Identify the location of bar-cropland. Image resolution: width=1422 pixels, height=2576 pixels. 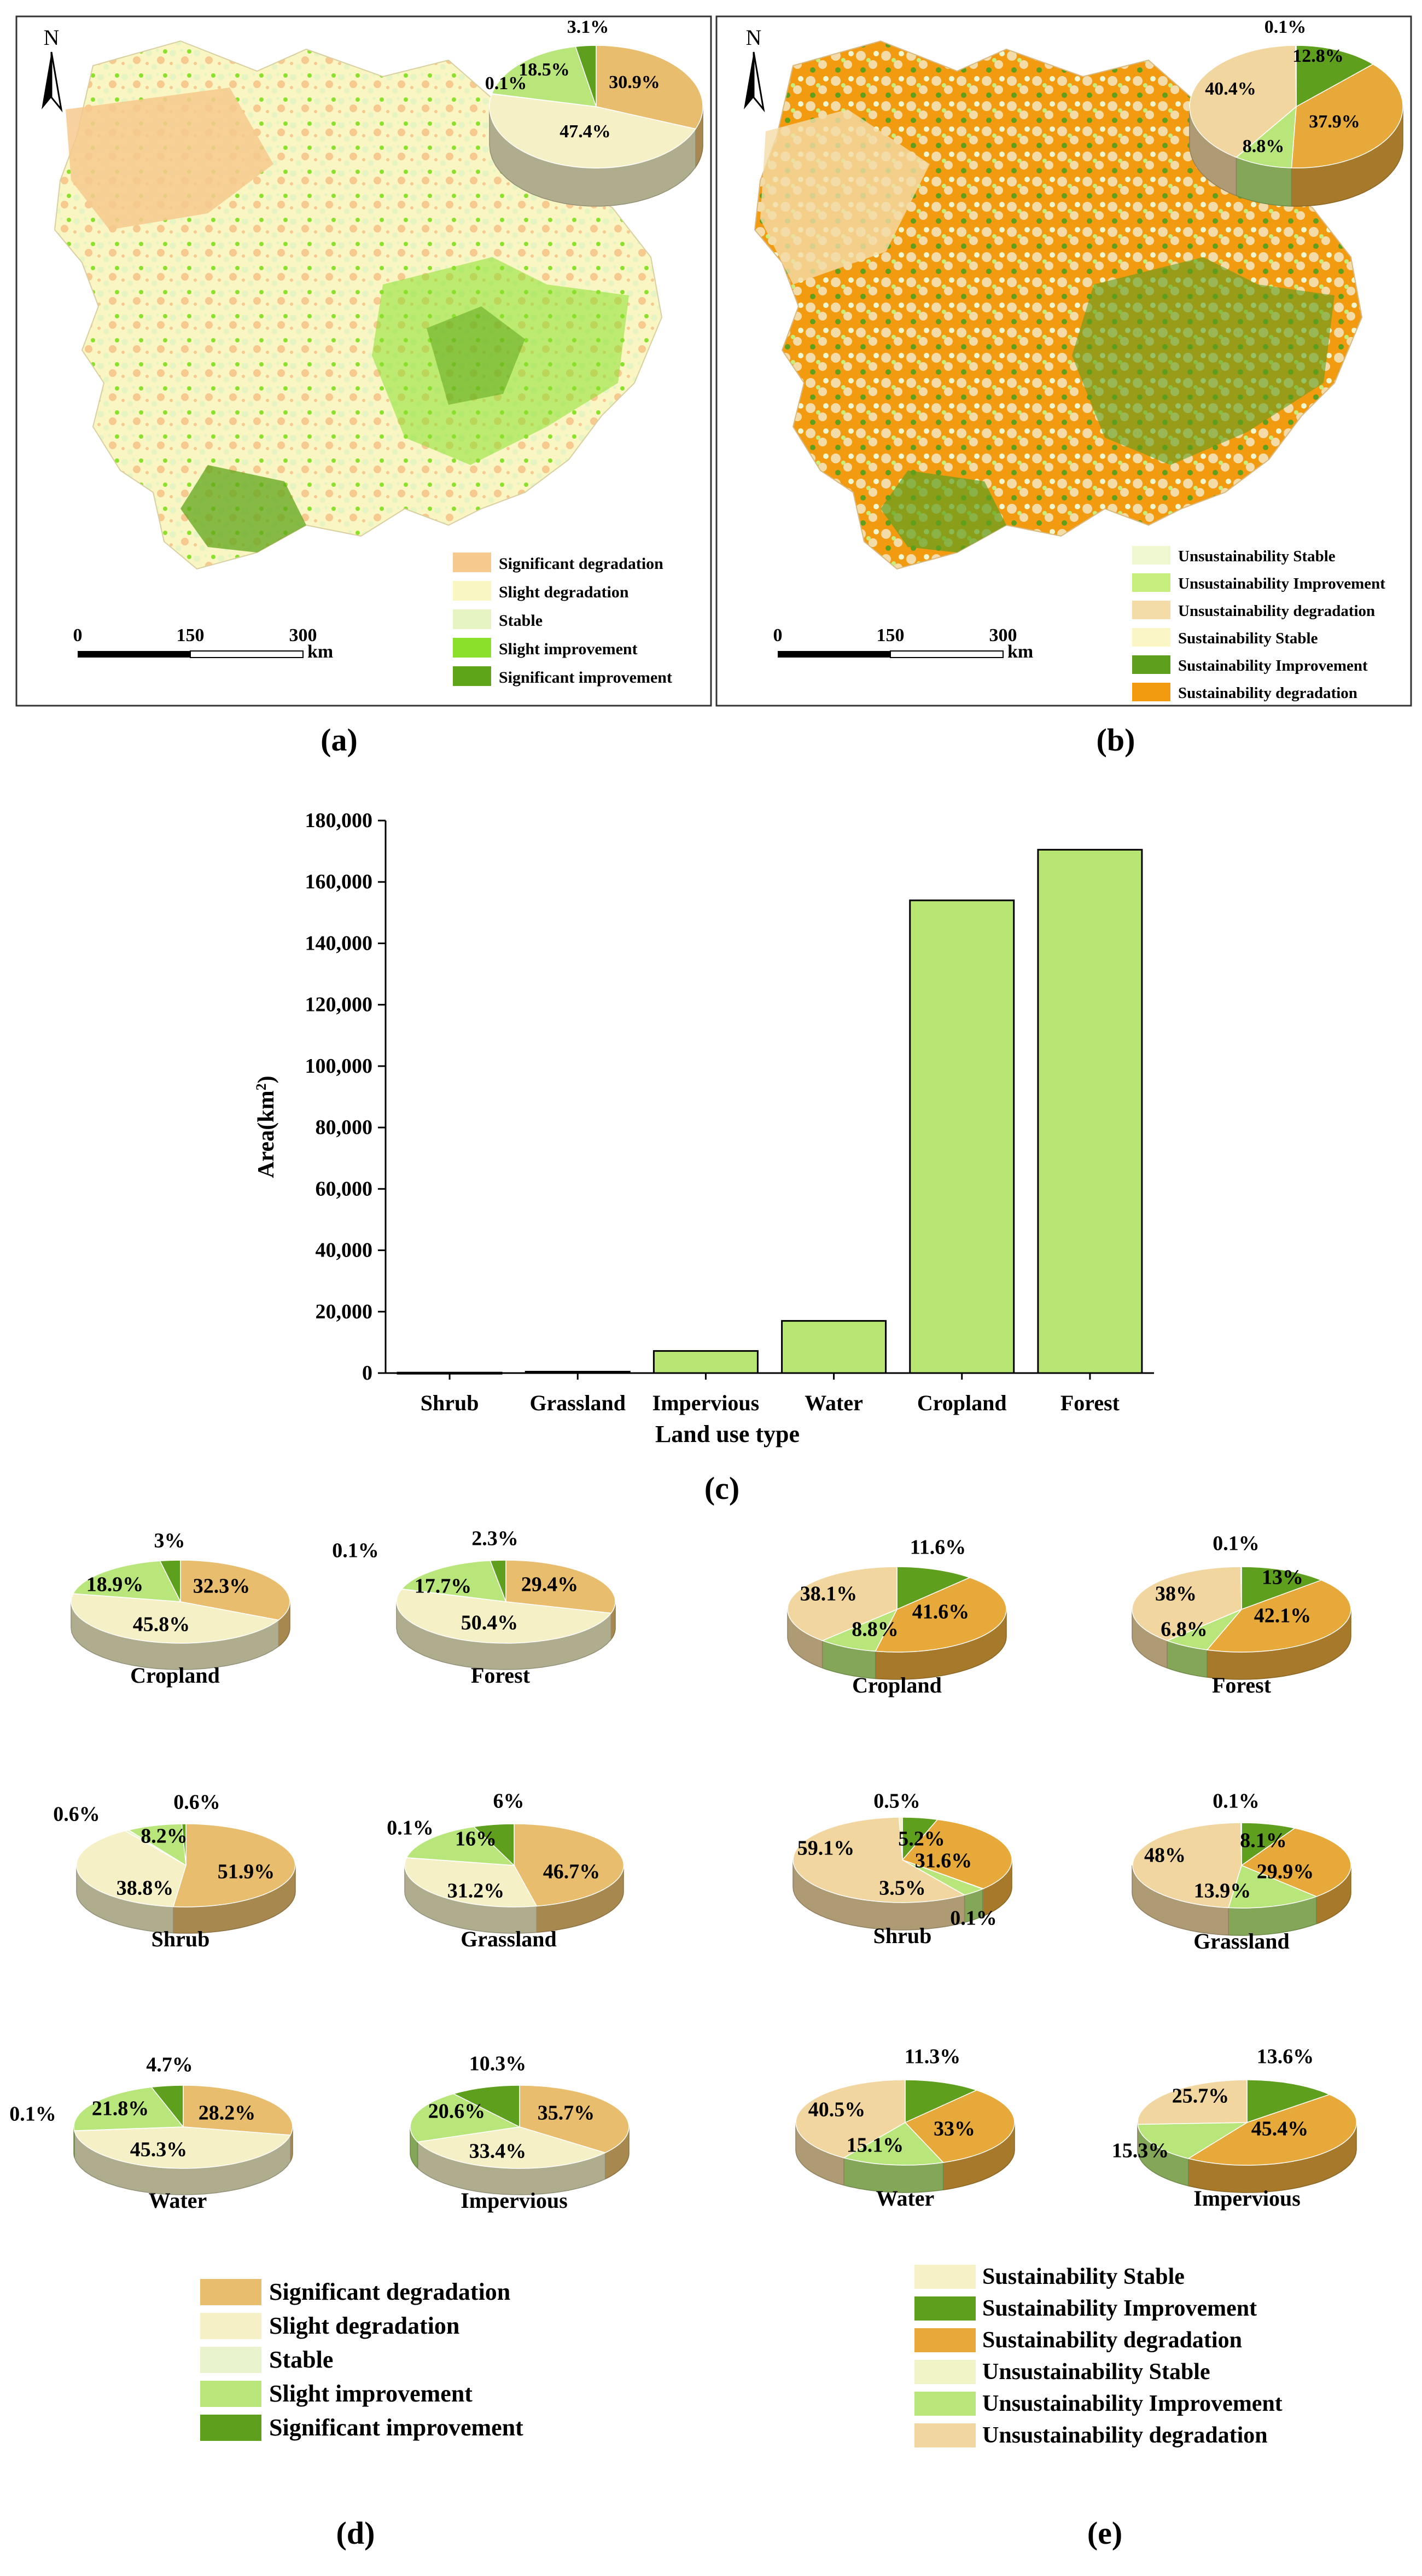
(962, 1136).